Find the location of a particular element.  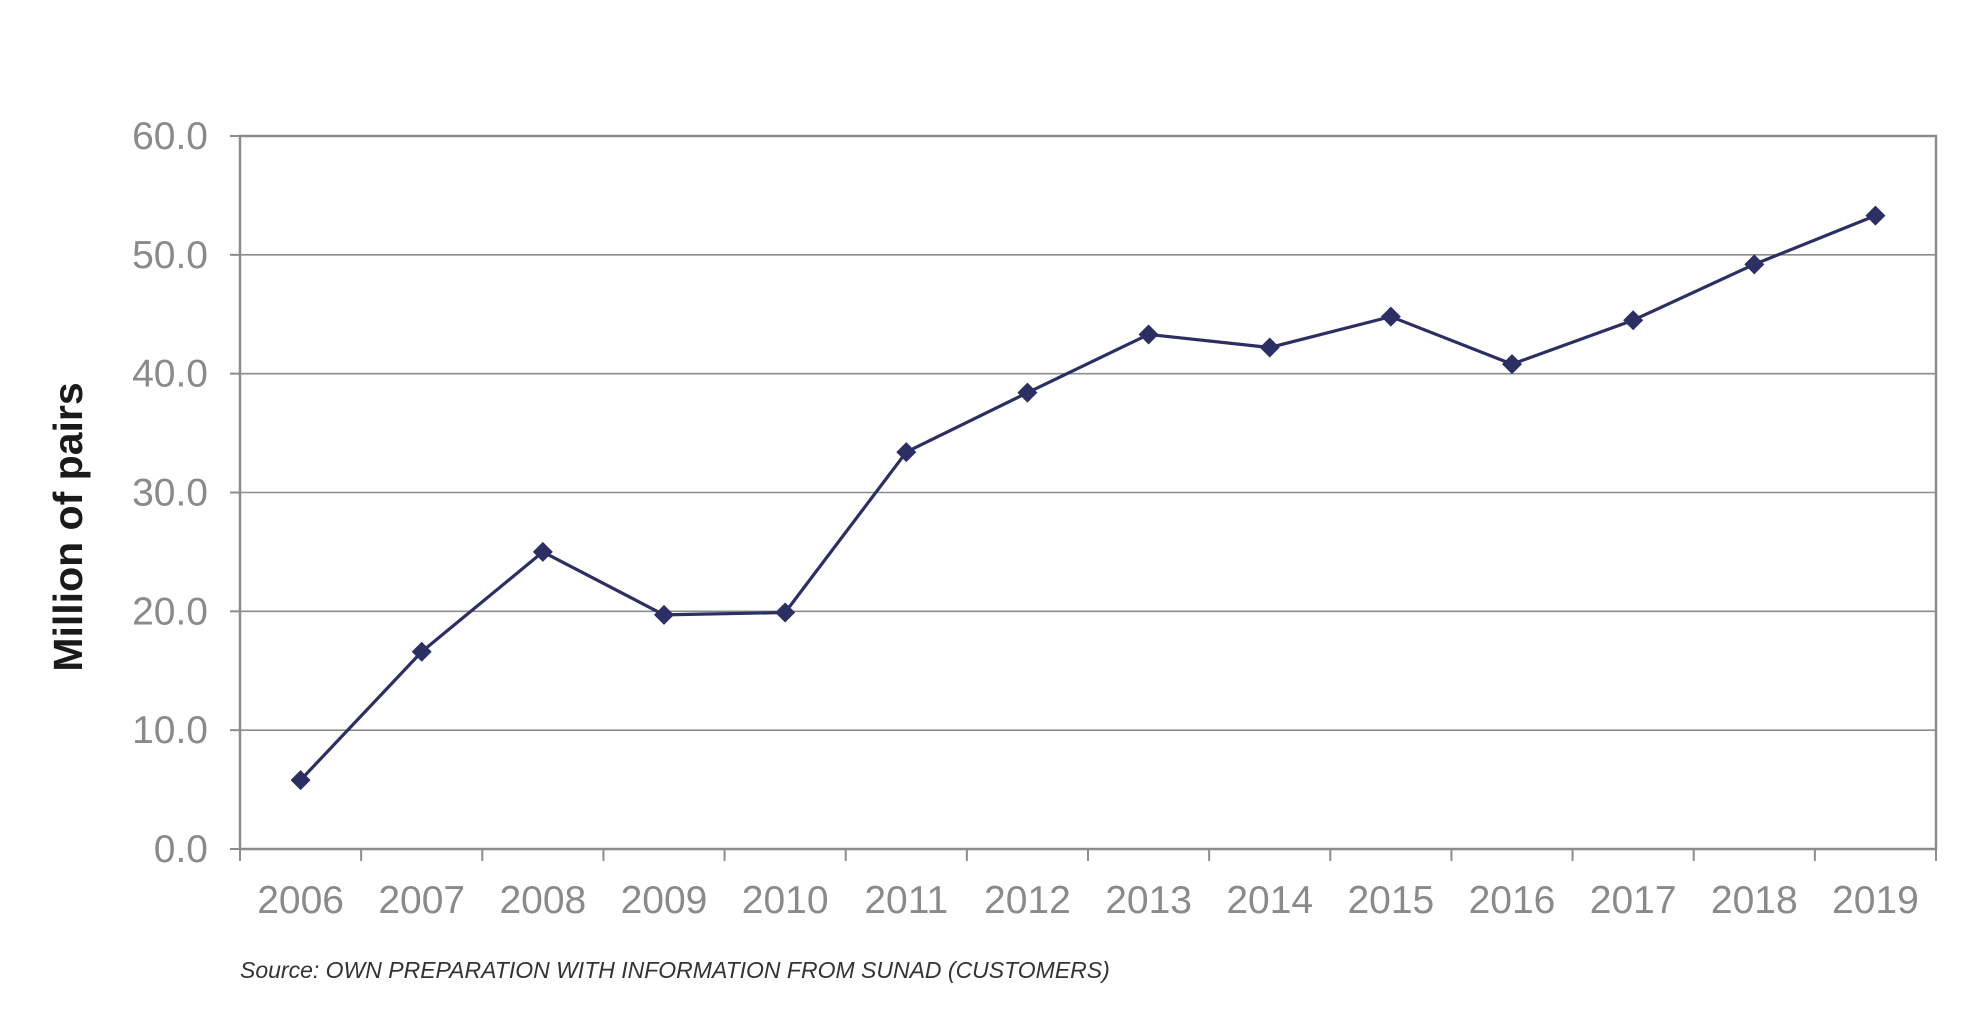

data-point-2018 is located at coordinates (1754, 264).